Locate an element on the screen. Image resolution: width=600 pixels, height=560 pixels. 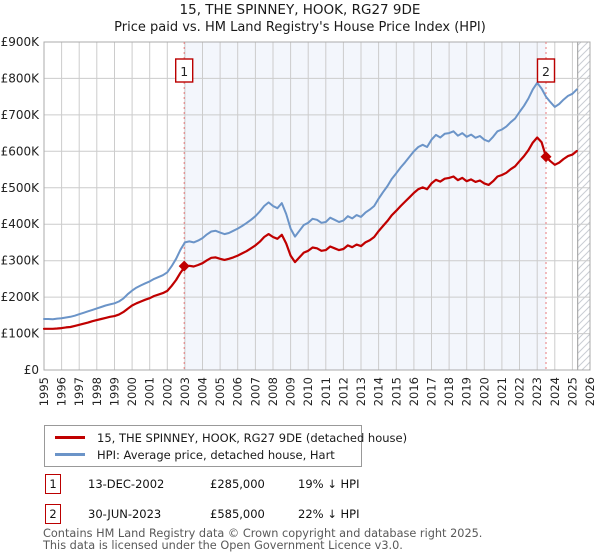
svg-text: 2019 is located at coordinates (467, 391).